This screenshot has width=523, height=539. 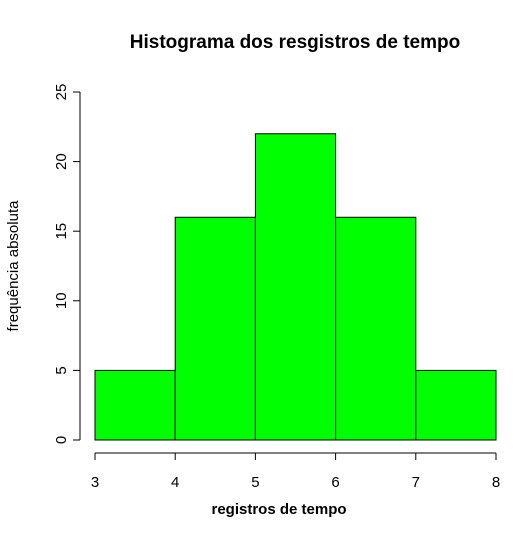 I want to click on x-tick-label: 7, so click(x=416, y=482).